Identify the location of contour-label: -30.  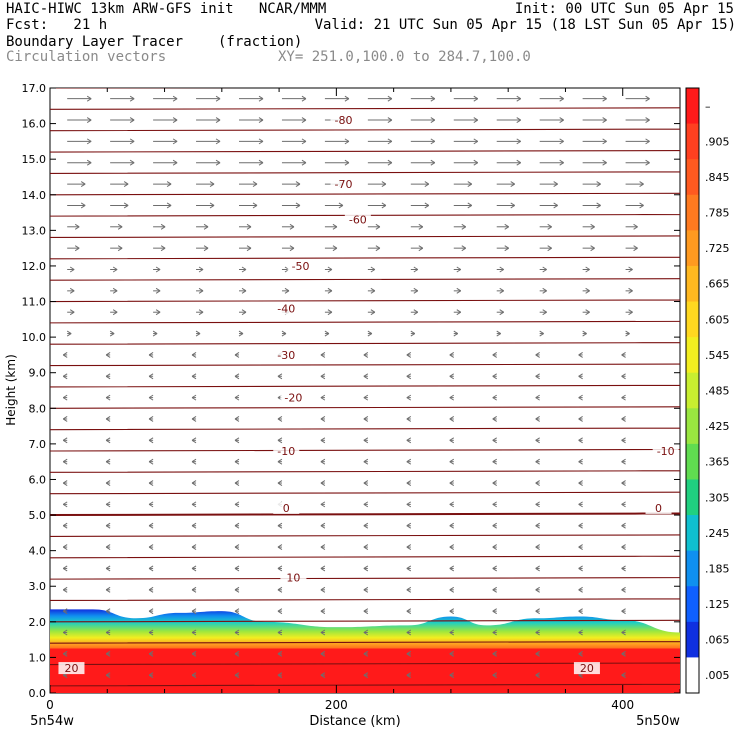
(286, 355).